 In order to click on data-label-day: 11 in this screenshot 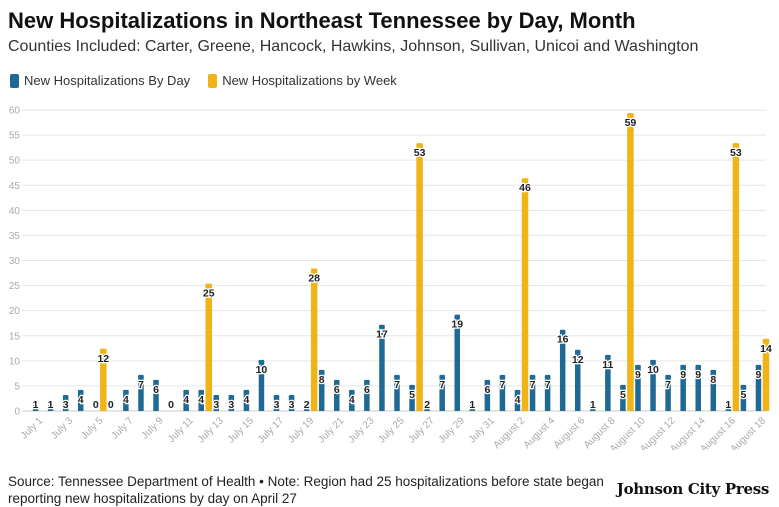, I will do `click(607, 365)`.